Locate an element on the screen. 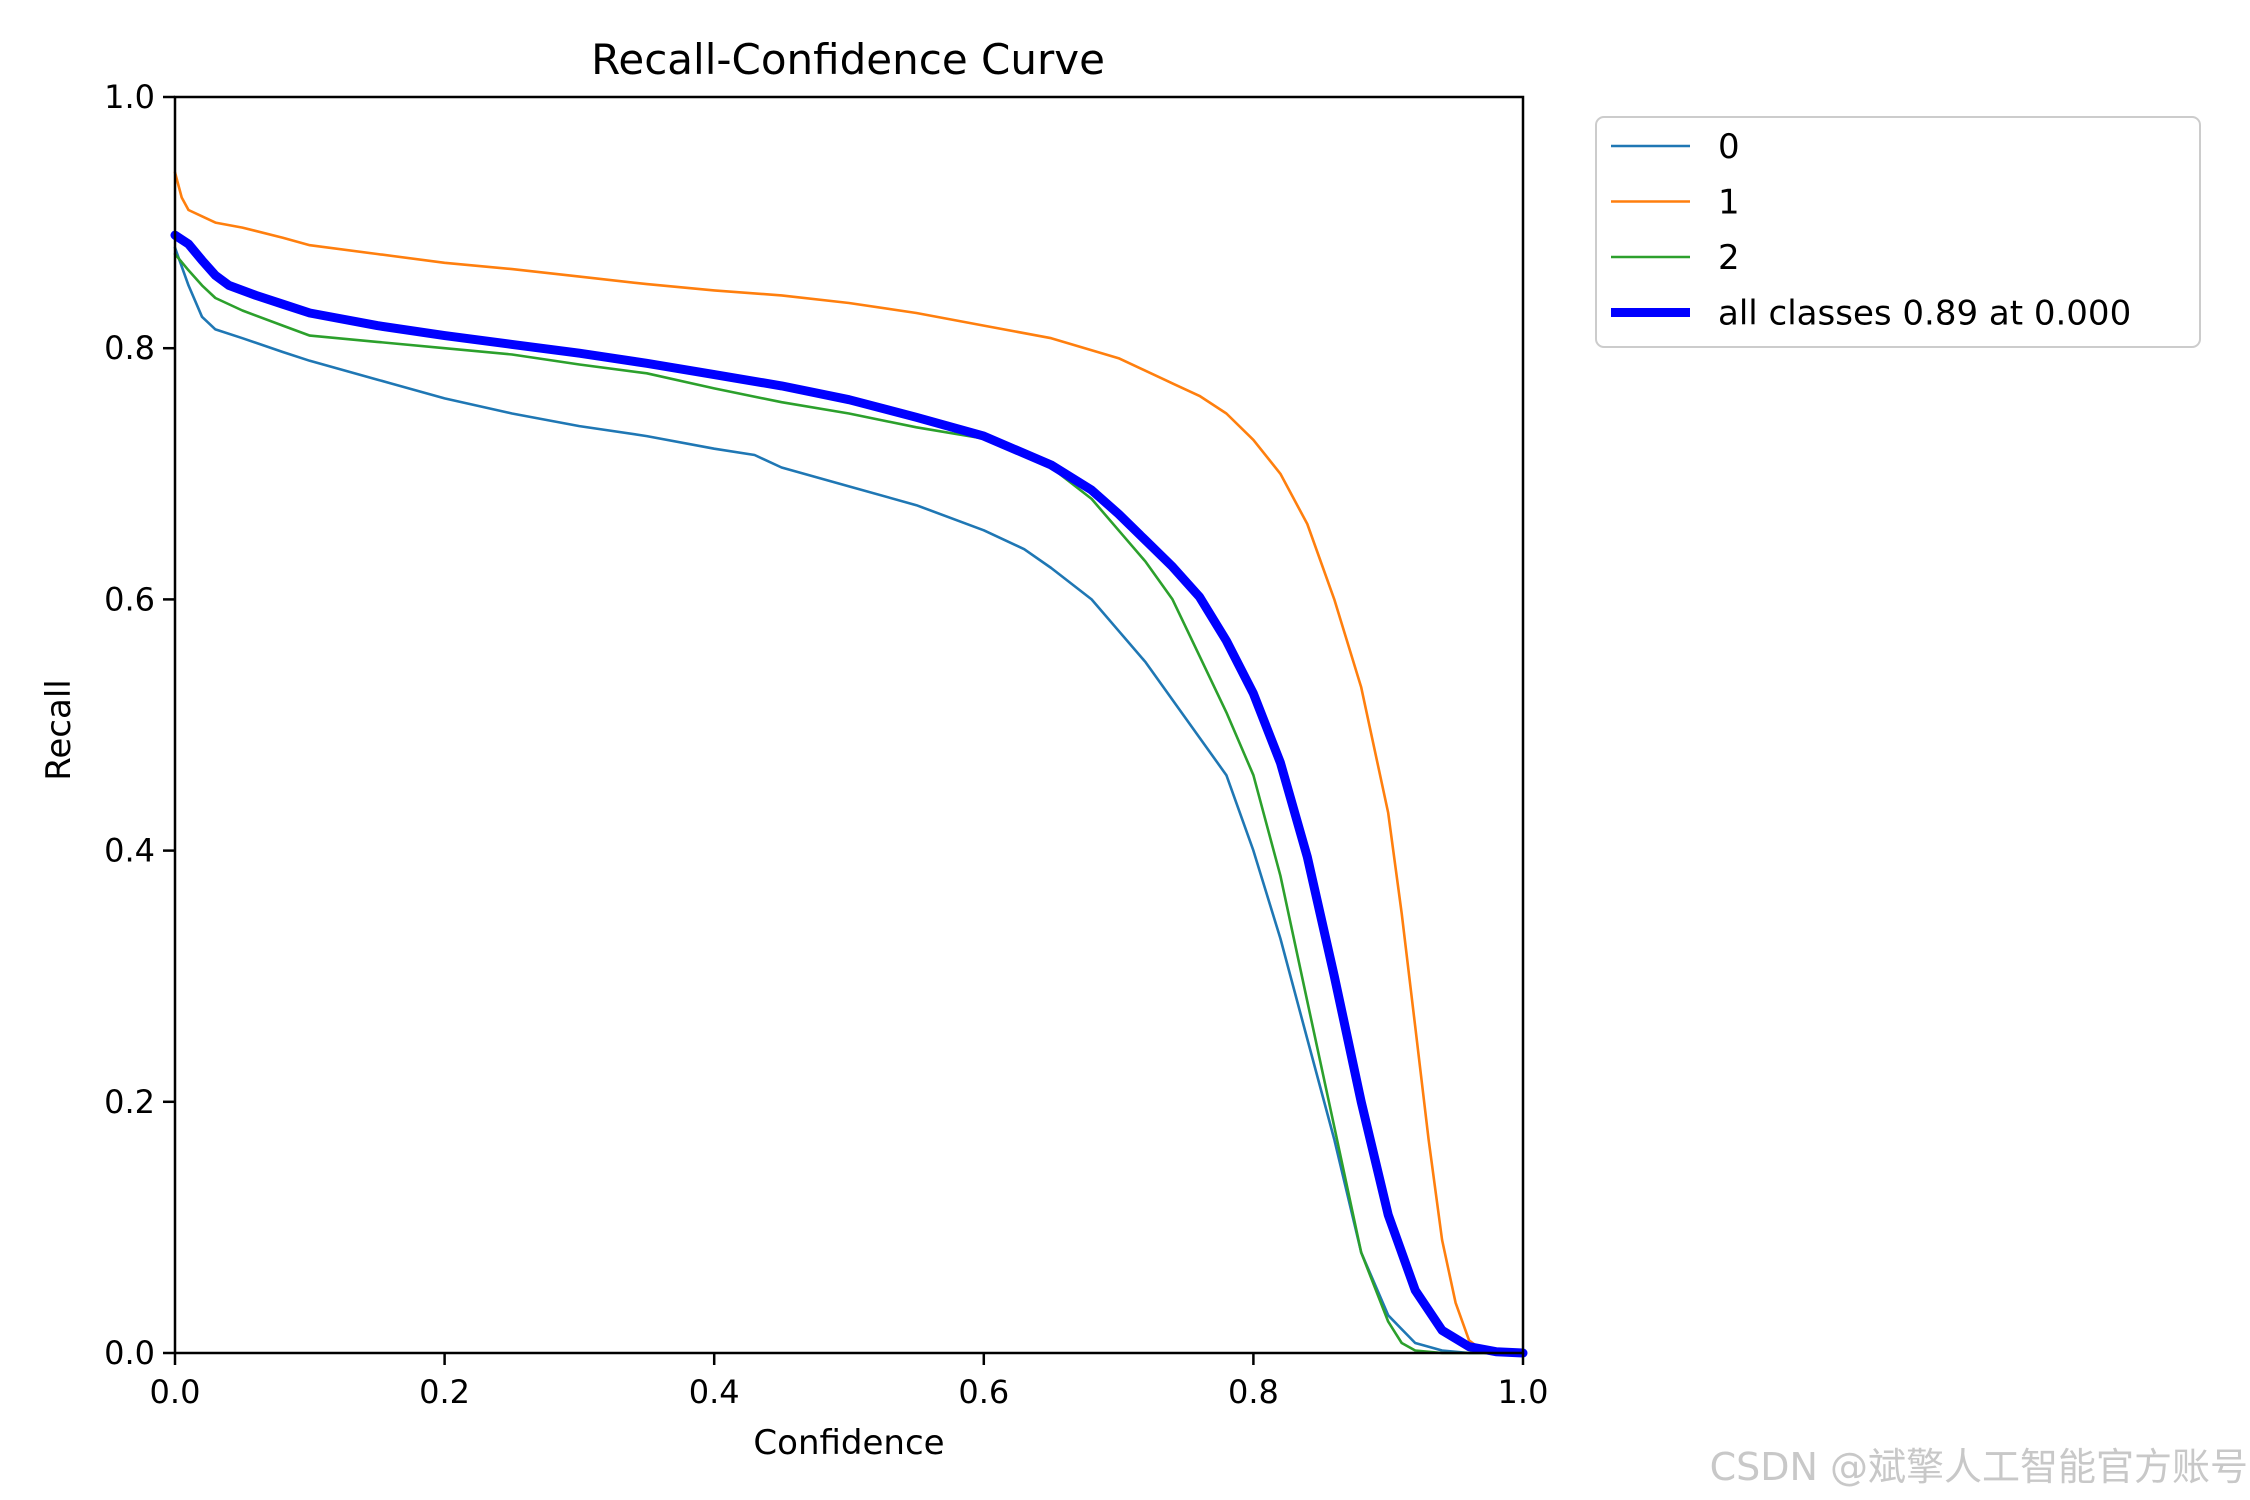 This screenshot has width=2250, height=1500. x-tick-label: 0.2 is located at coordinates (444, 1392).